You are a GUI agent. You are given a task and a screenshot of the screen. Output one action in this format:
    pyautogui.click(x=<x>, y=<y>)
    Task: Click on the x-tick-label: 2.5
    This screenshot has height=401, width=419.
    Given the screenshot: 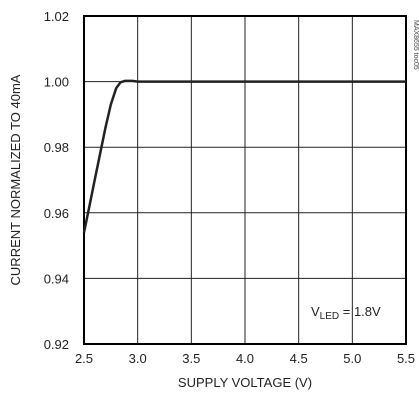 What is the action you would take?
    pyautogui.click(x=84, y=358)
    